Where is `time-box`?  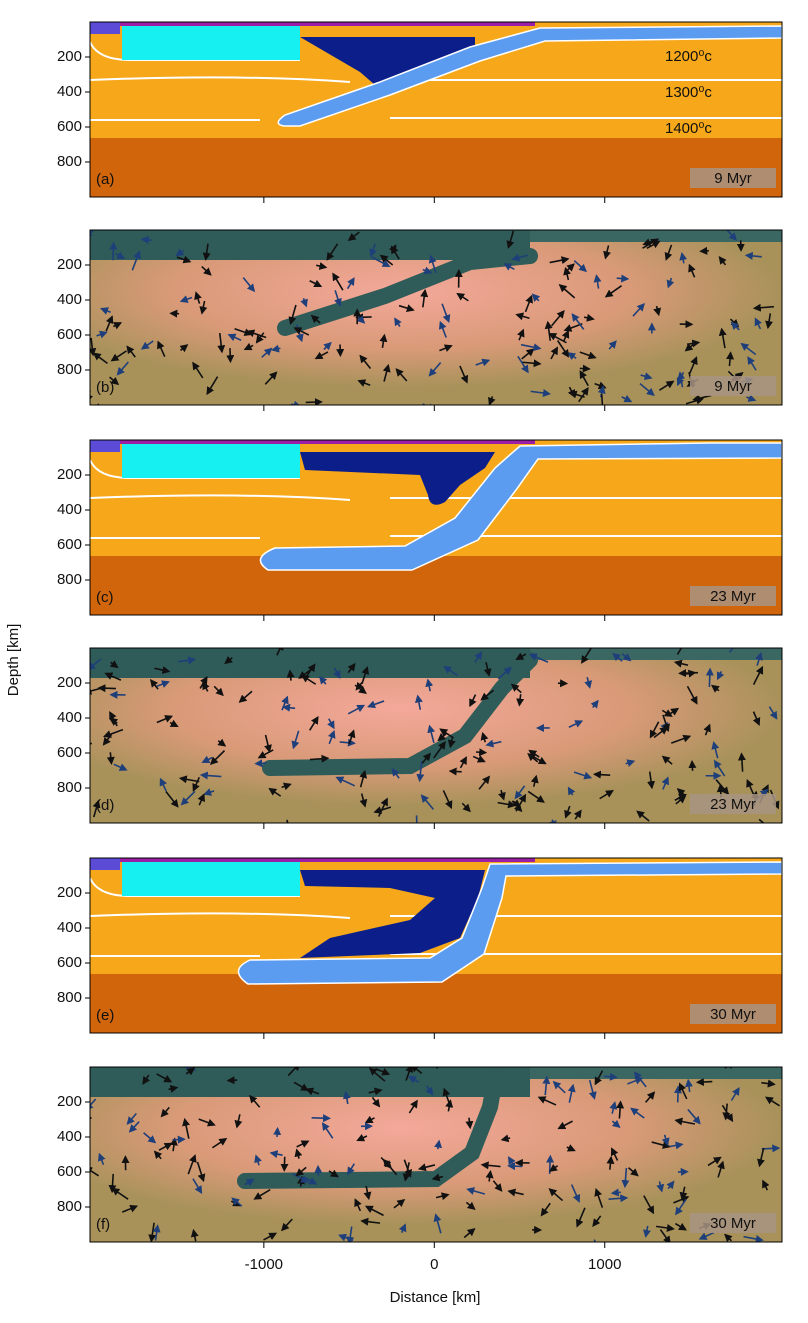
time-box is located at coordinates (733, 178).